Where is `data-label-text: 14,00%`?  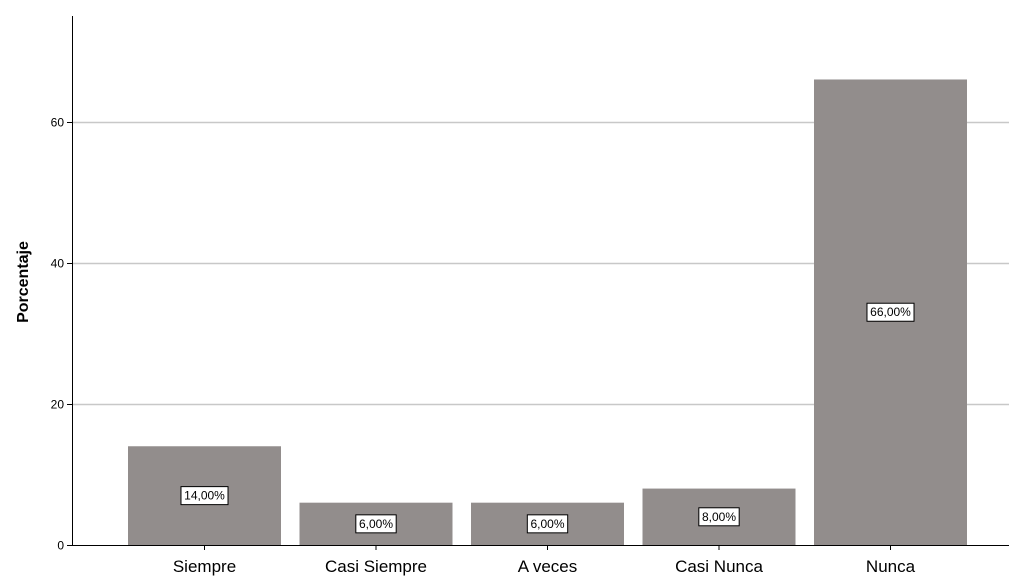
data-label-text: 14,00% is located at coordinates (204, 496).